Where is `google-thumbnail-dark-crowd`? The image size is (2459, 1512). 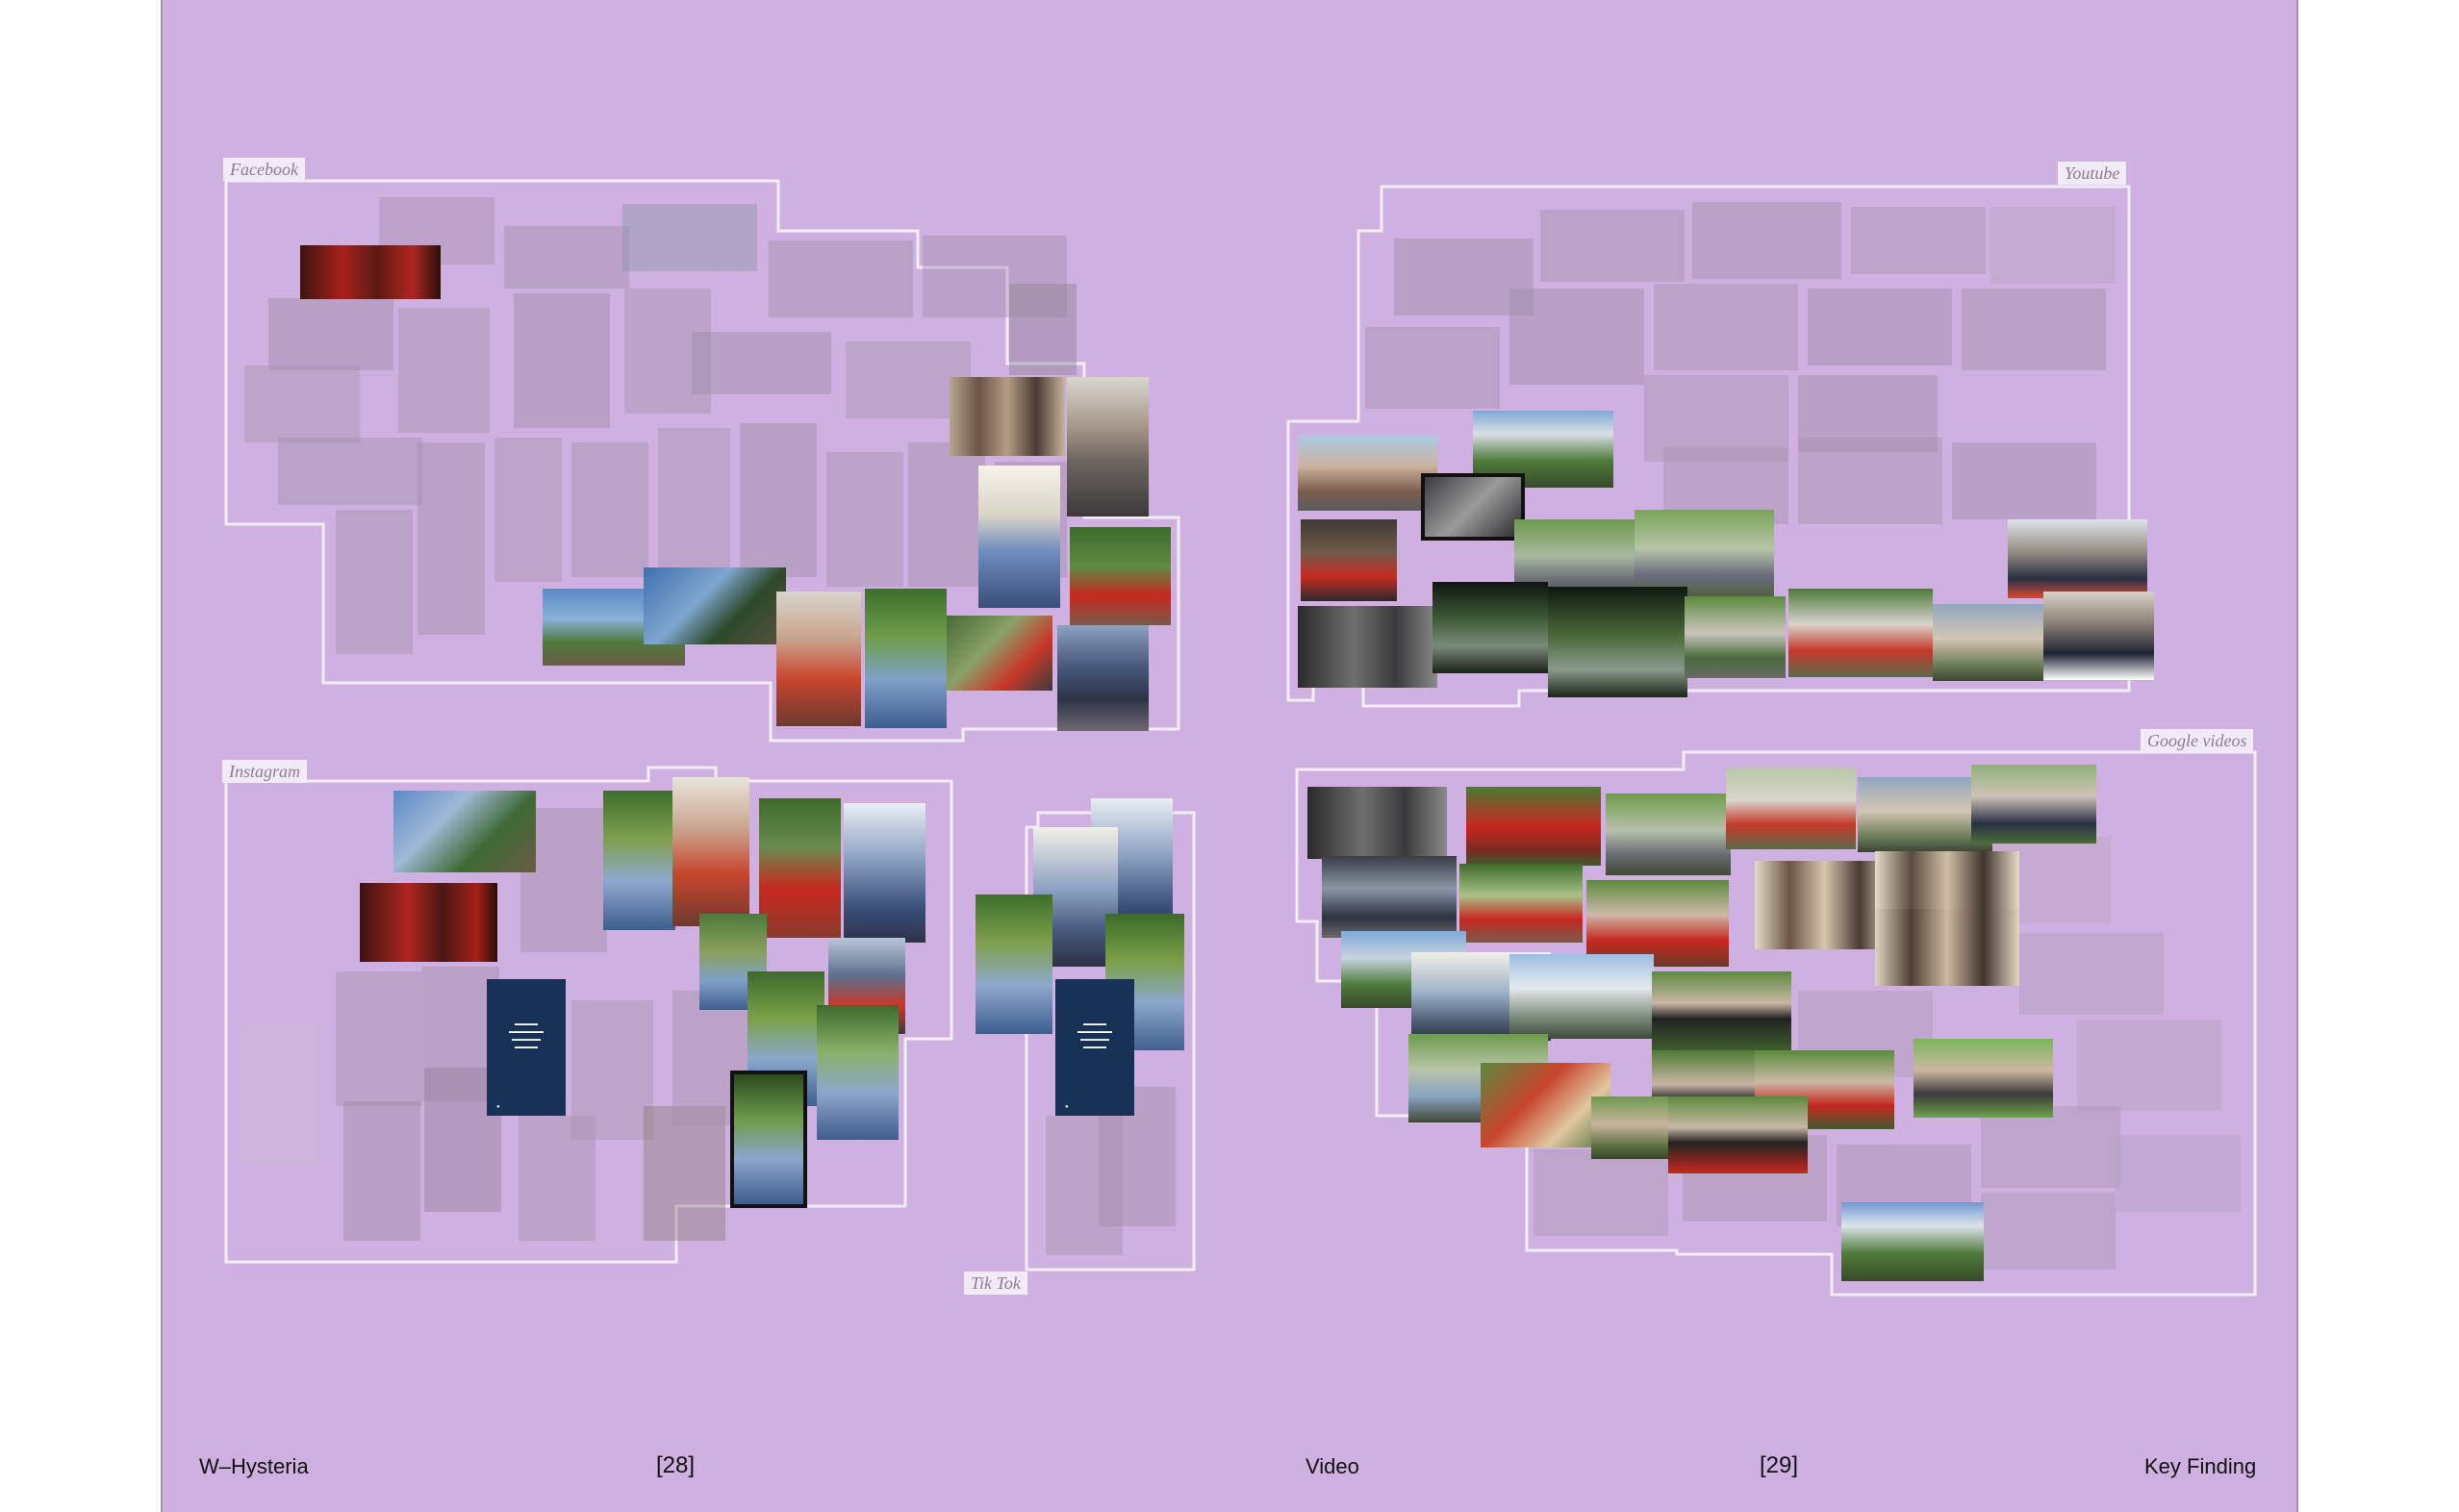
google-thumbnail-dark-crowd is located at coordinates (1389, 897).